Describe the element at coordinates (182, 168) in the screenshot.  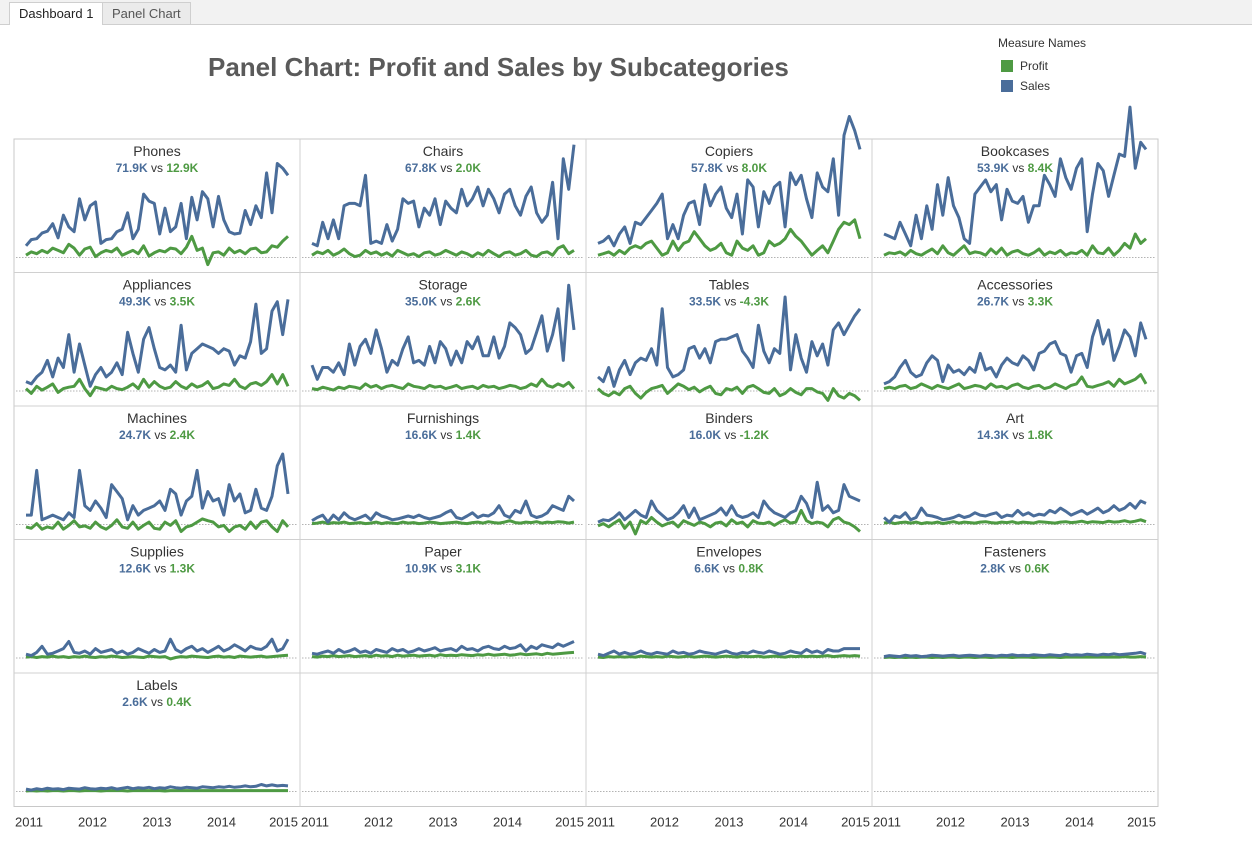
I see `profit-total: 12.9K` at that location.